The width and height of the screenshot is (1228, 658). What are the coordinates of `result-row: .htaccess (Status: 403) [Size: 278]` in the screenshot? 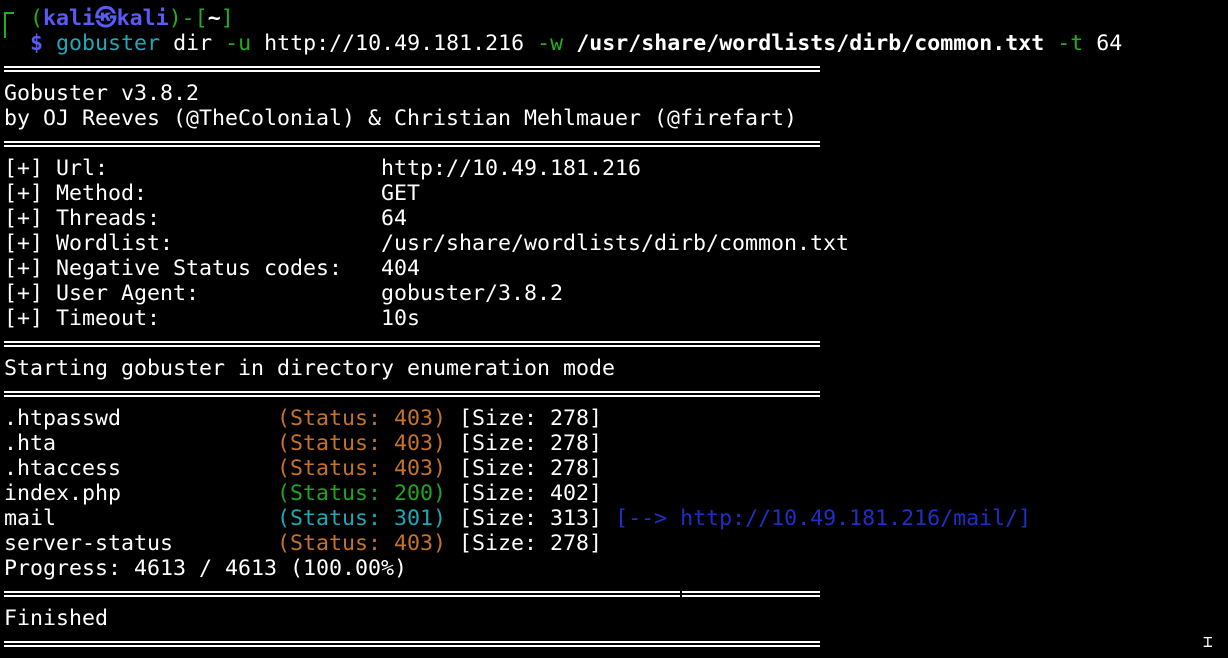 It's located at (563, 468).